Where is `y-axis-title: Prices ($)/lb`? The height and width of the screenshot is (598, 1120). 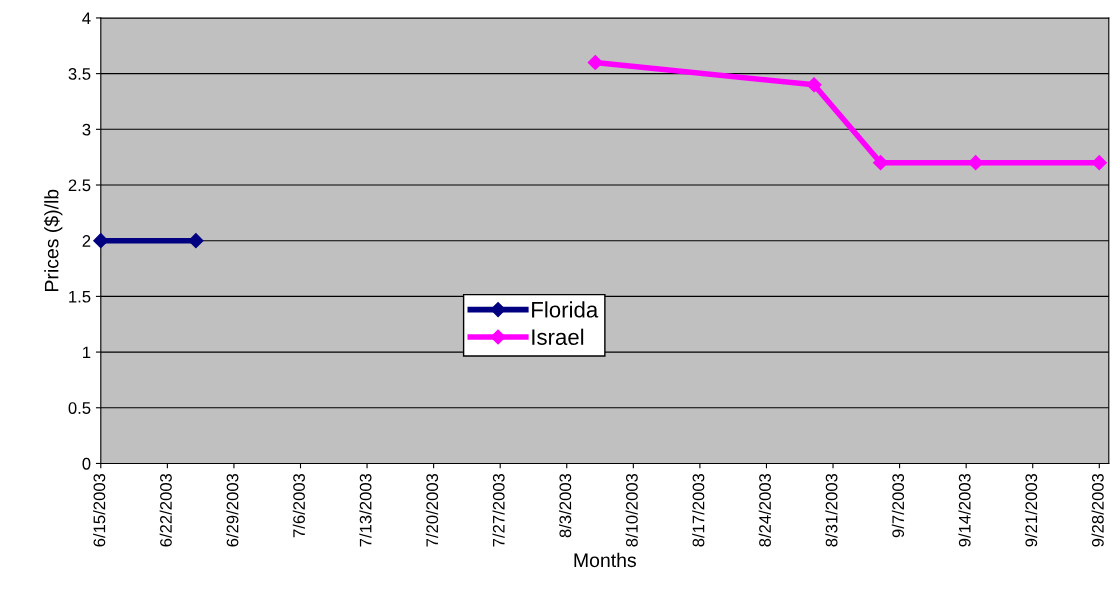
y-axis-title: Prices ($)/lb is located at coordinates (53, 240).